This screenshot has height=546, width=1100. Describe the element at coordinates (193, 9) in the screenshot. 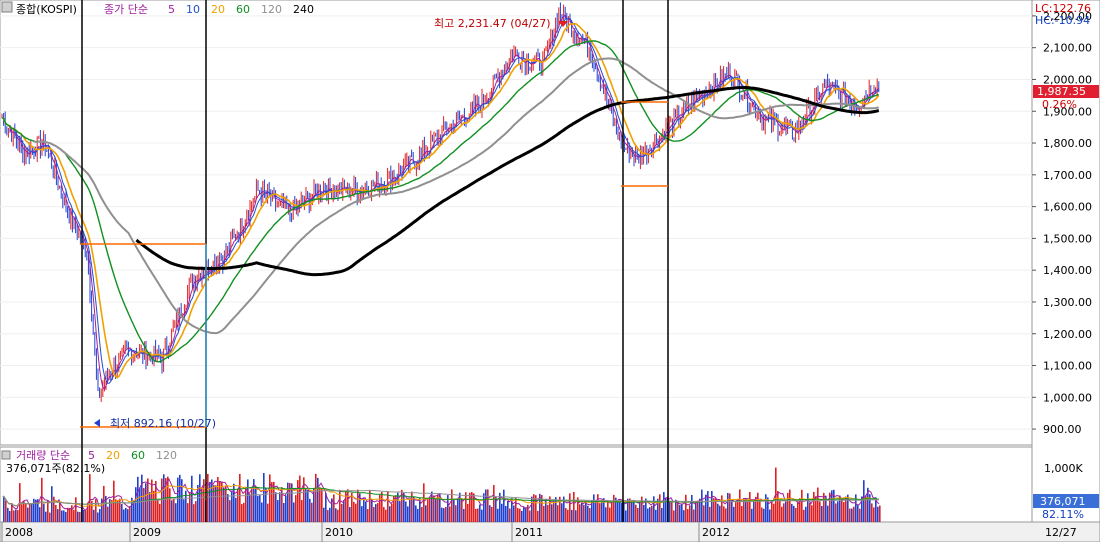

I see `ma-legend-item: 10` at that location.